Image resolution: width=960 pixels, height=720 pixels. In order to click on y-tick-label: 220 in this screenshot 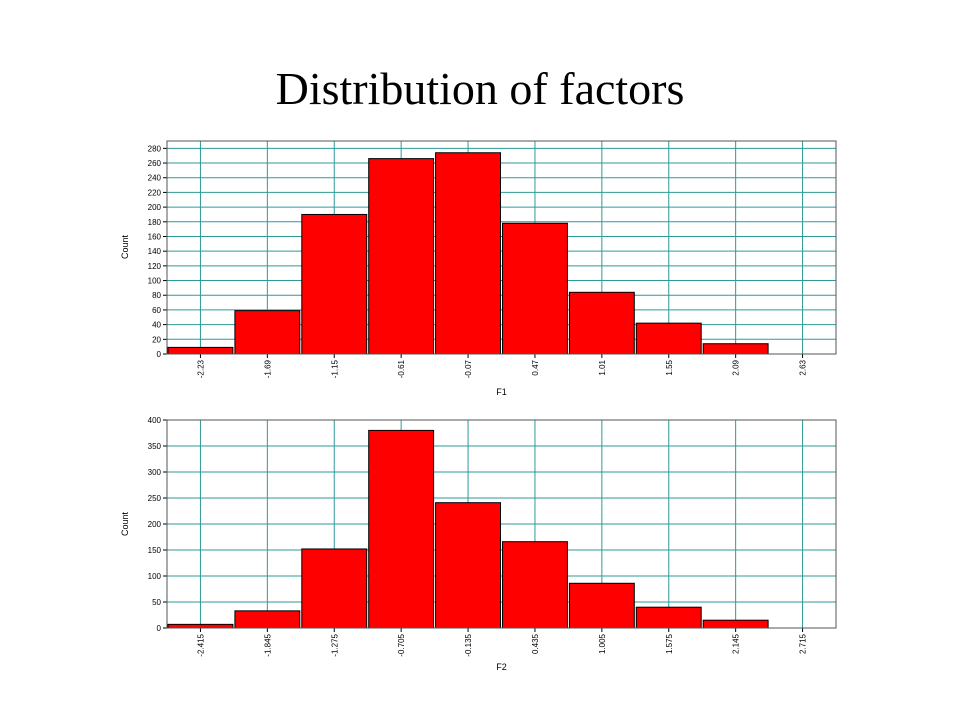, I will do `click(155, 192)`.